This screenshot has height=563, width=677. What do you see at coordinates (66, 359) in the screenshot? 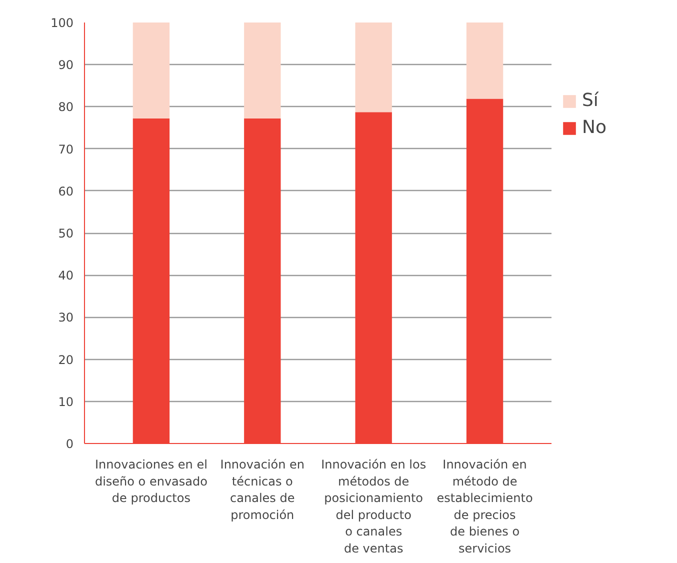
I see `y-tick-label: 20` at bounding box center [66, 359].